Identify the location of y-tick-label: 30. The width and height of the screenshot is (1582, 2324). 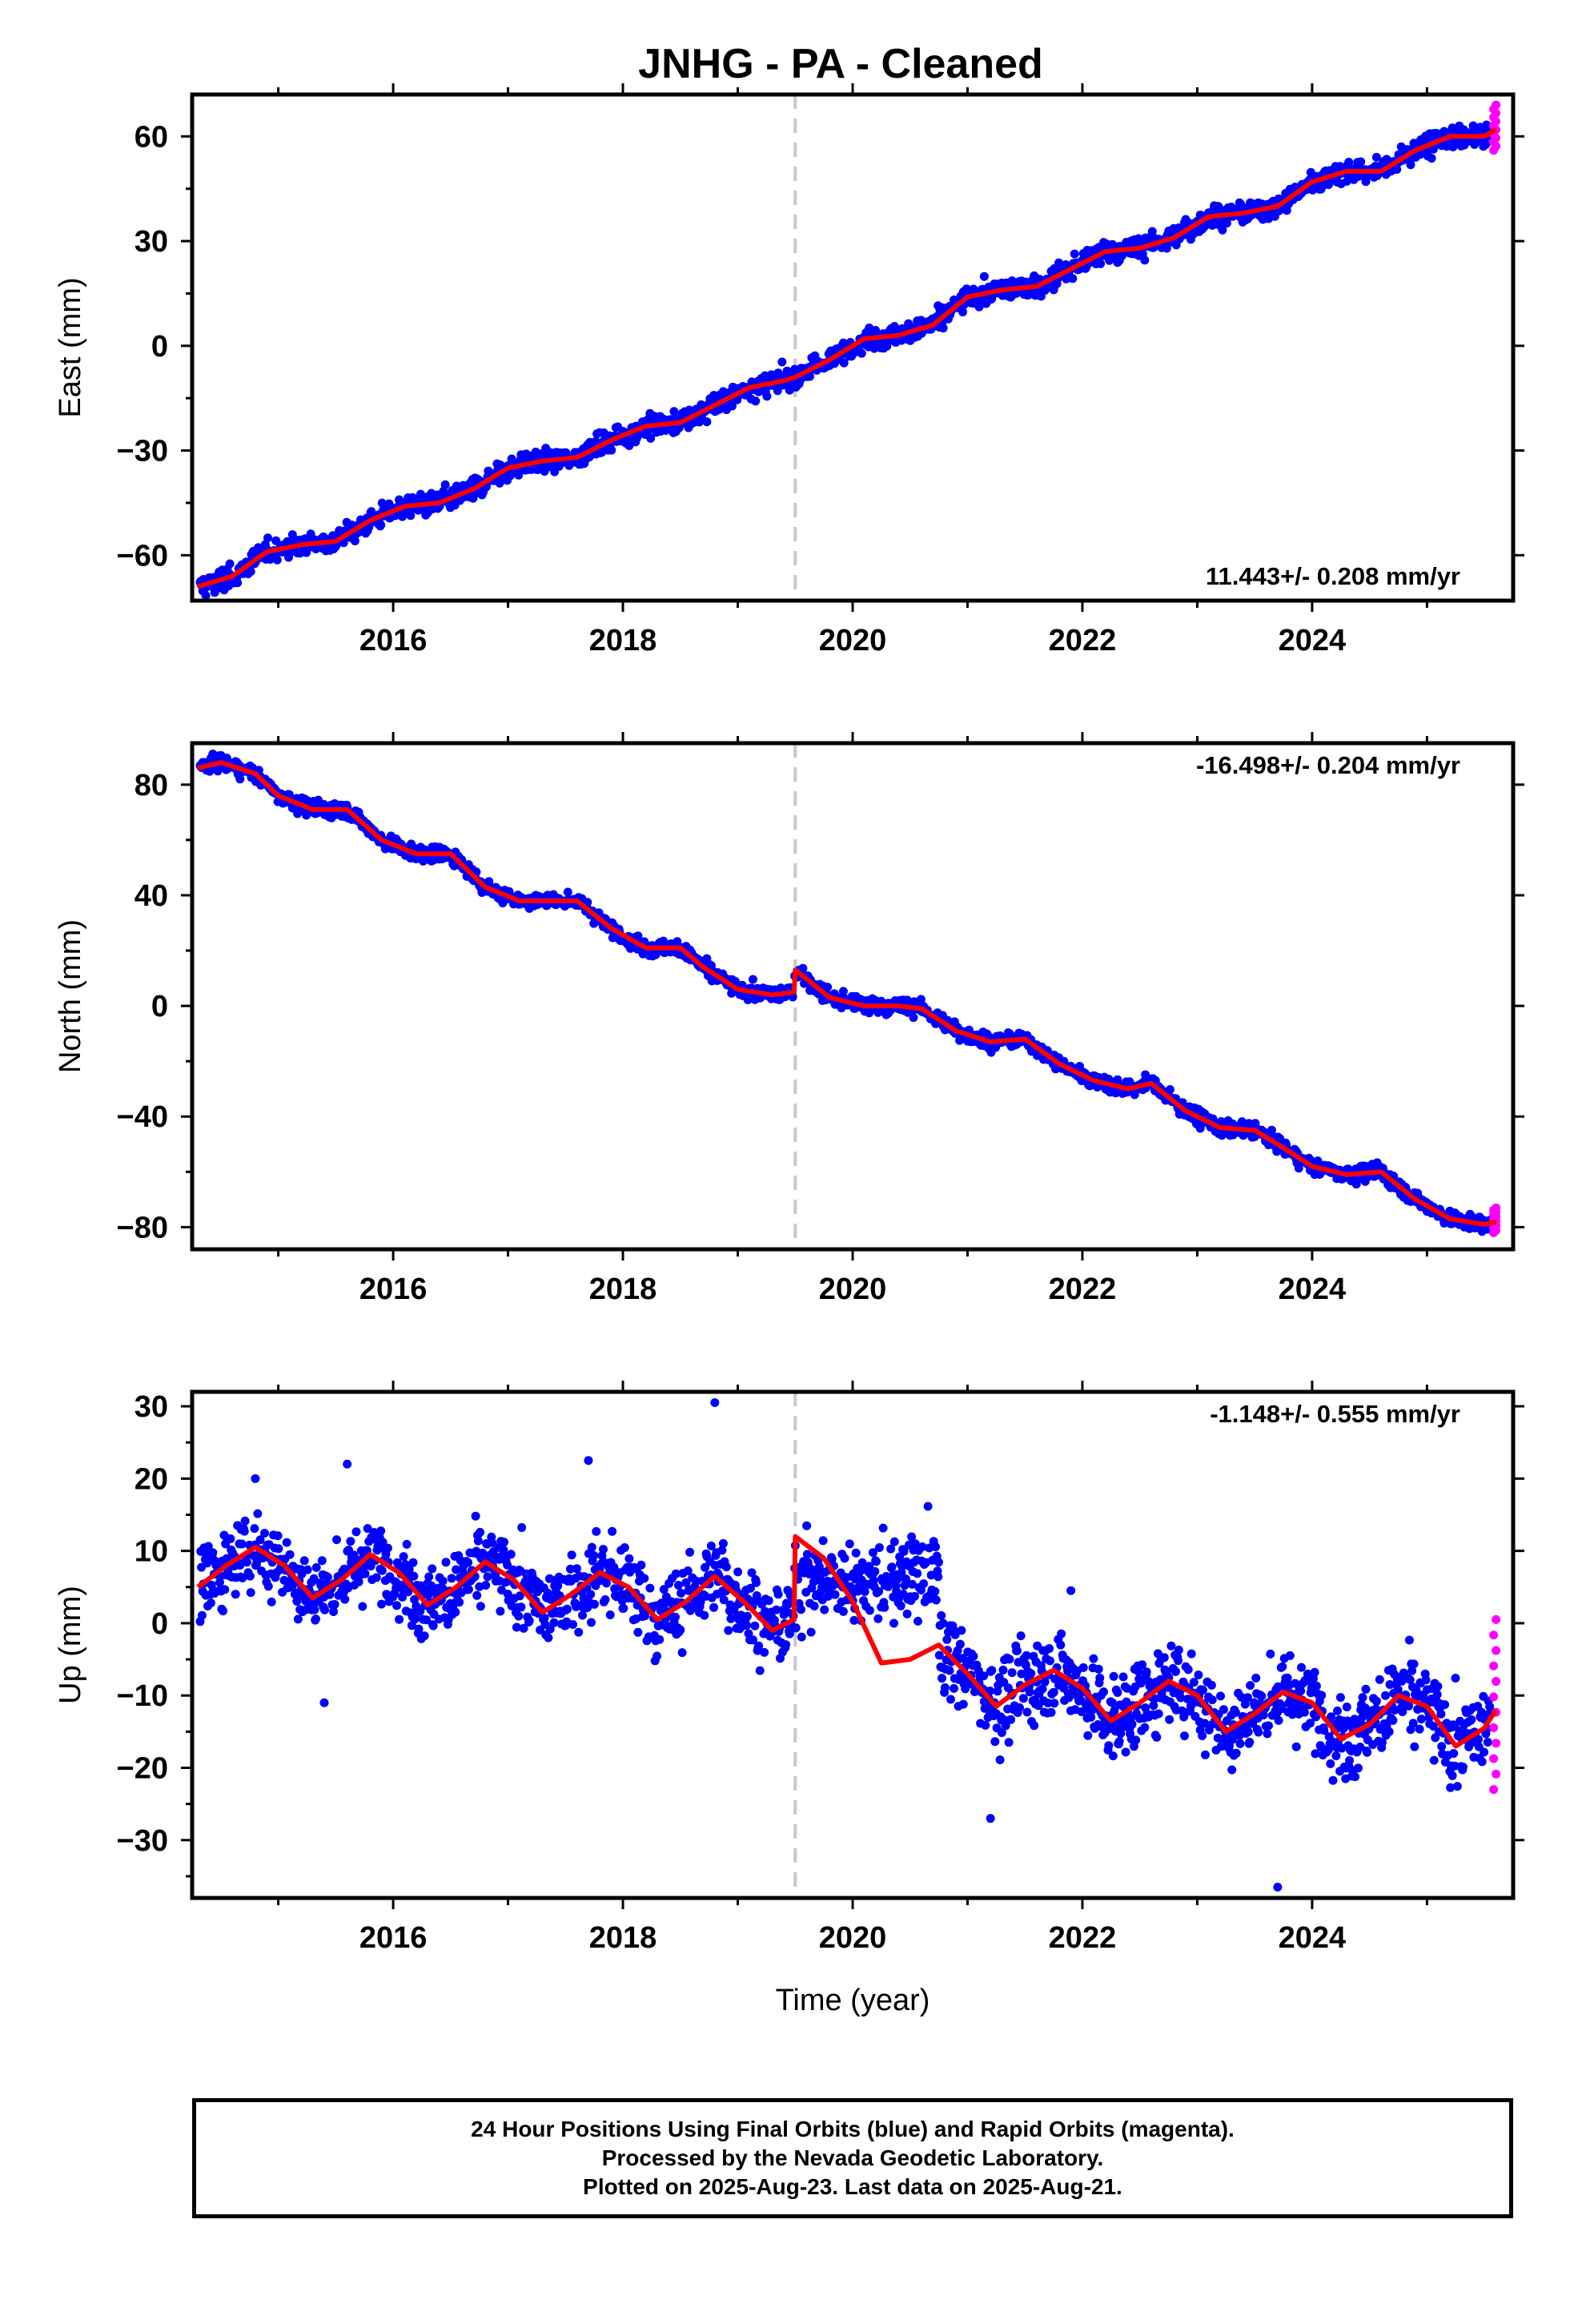
(151, 242).